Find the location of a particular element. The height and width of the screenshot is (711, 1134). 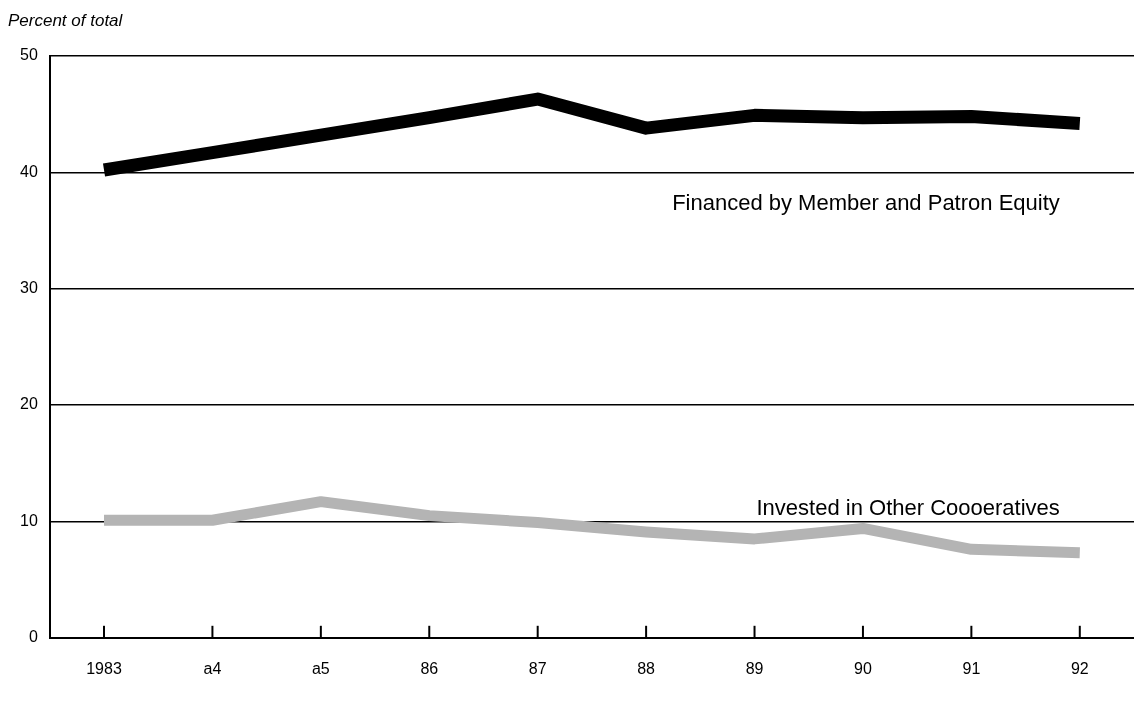

y-tick-label: 0 is located at coordinates (33, 637).